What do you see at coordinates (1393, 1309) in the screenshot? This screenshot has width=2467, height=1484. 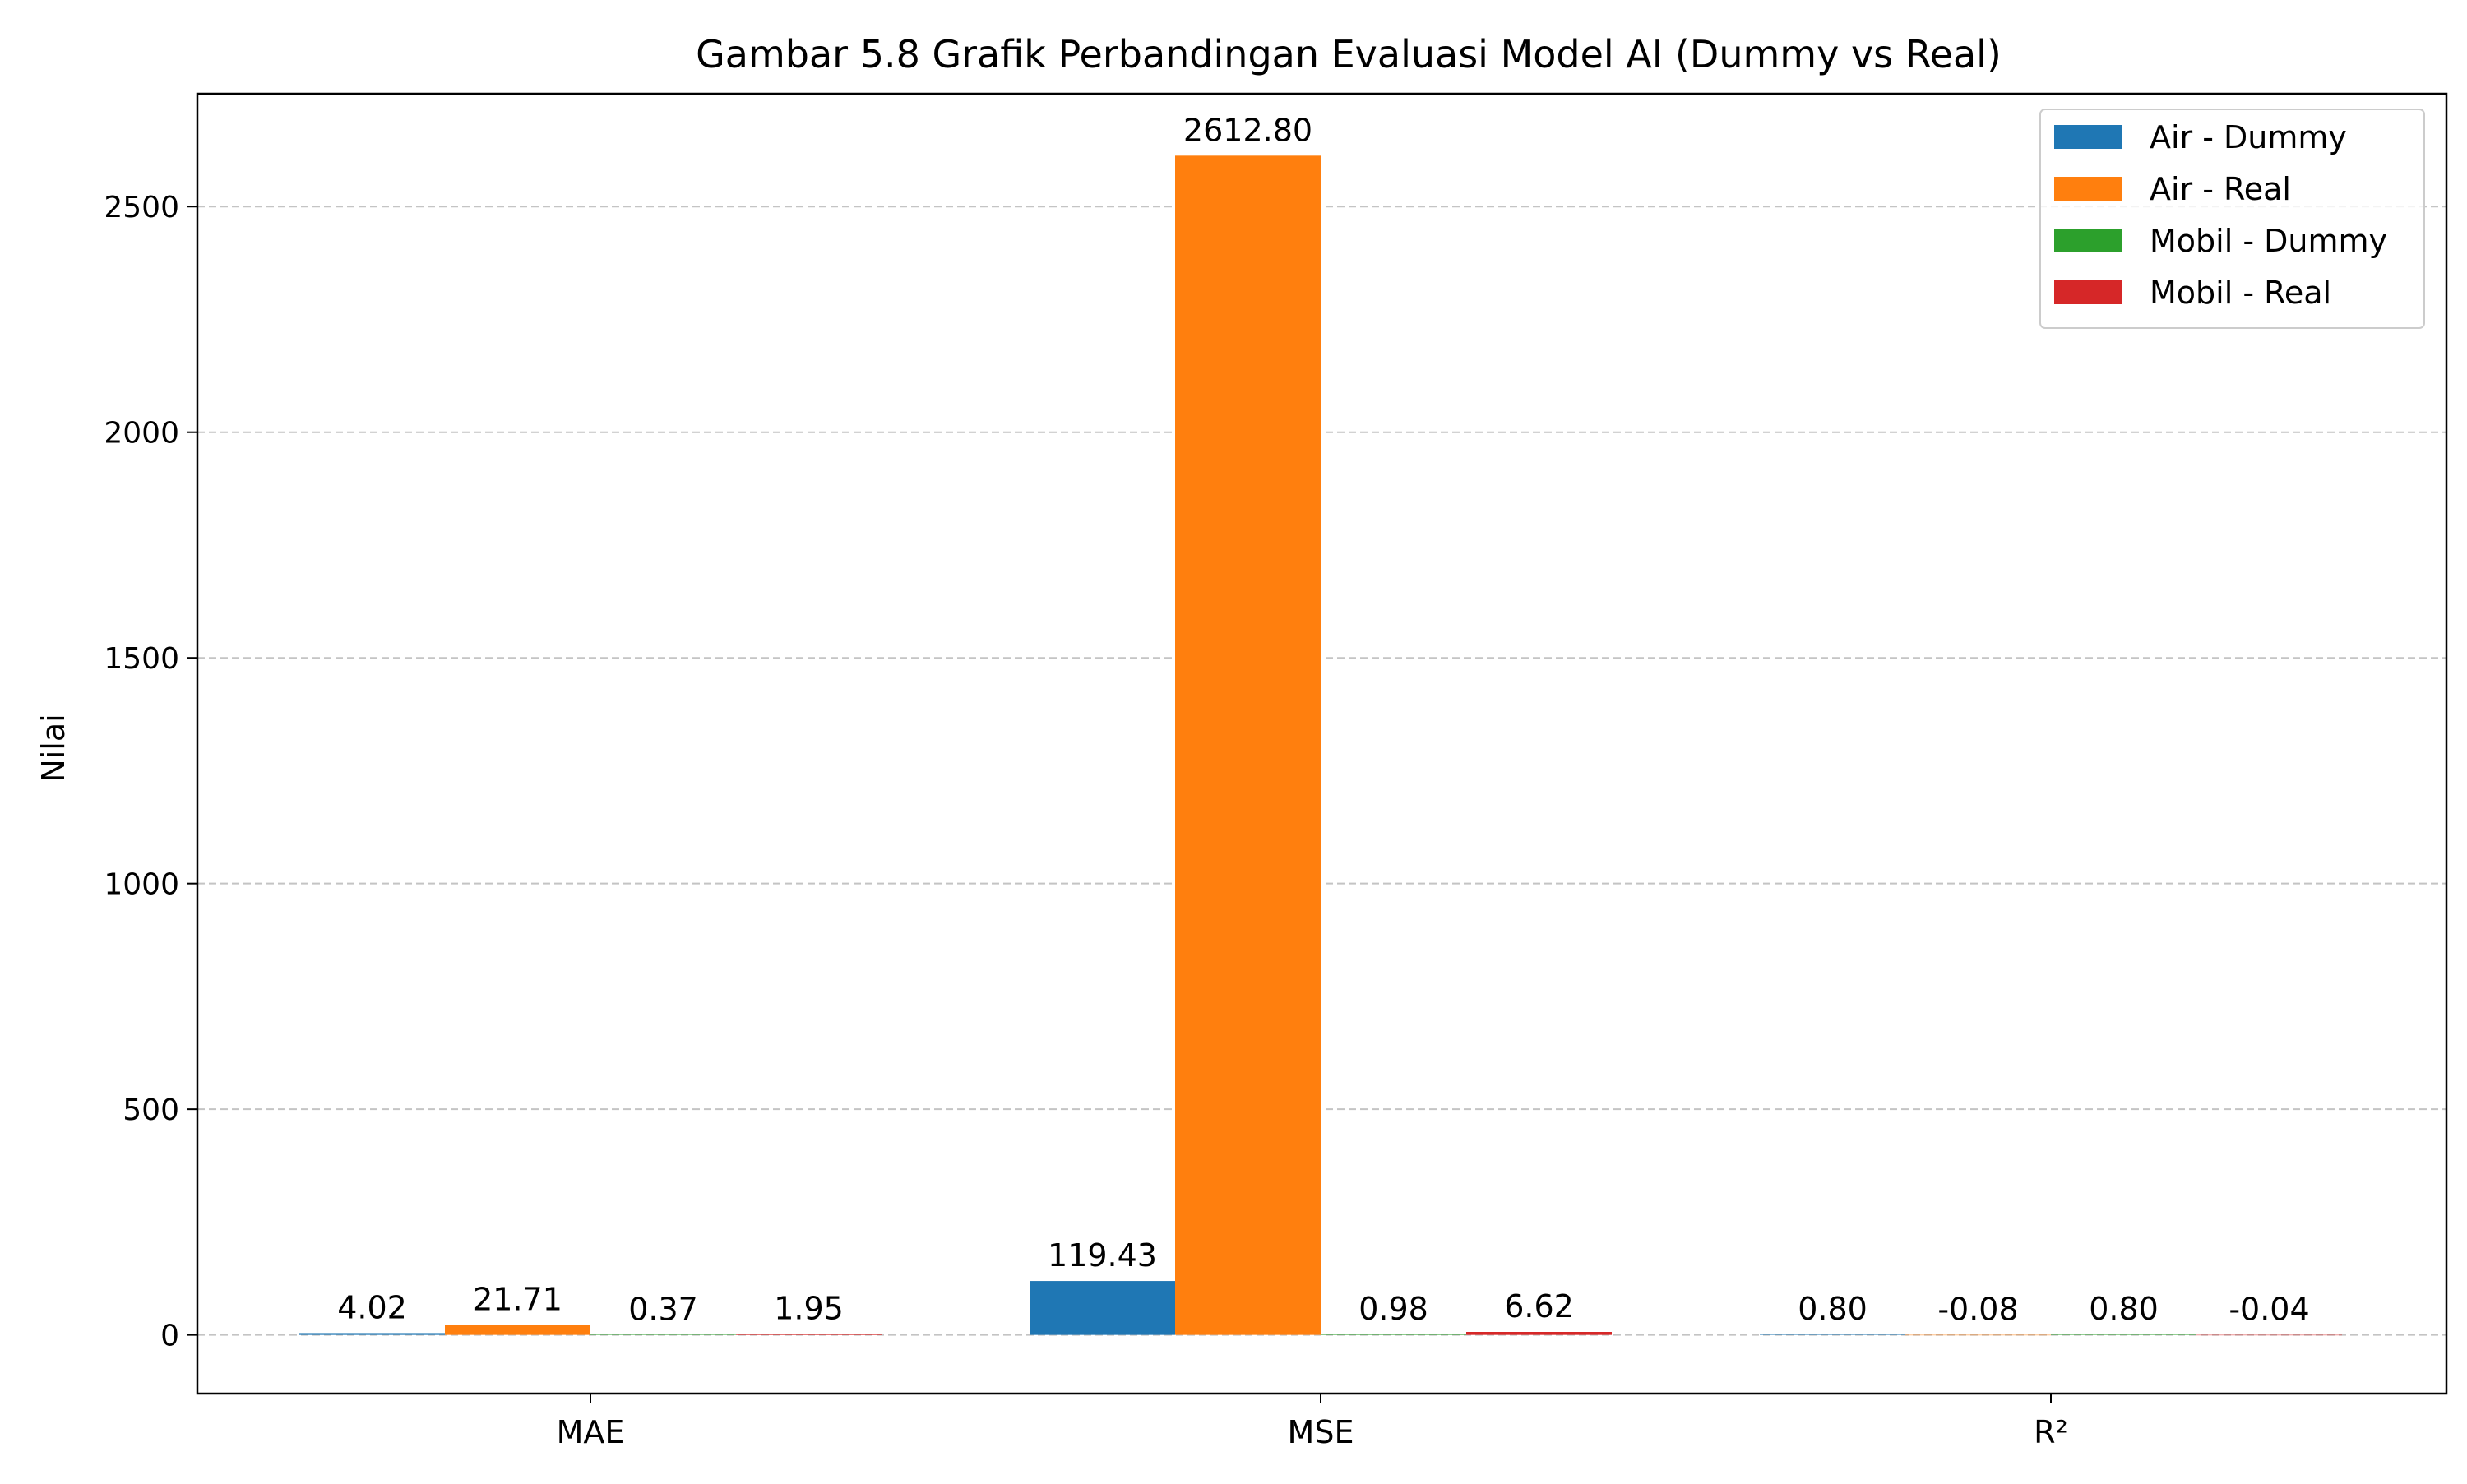 I see `bar-value-label: 0.98` at bounding box center [1393, 1309].